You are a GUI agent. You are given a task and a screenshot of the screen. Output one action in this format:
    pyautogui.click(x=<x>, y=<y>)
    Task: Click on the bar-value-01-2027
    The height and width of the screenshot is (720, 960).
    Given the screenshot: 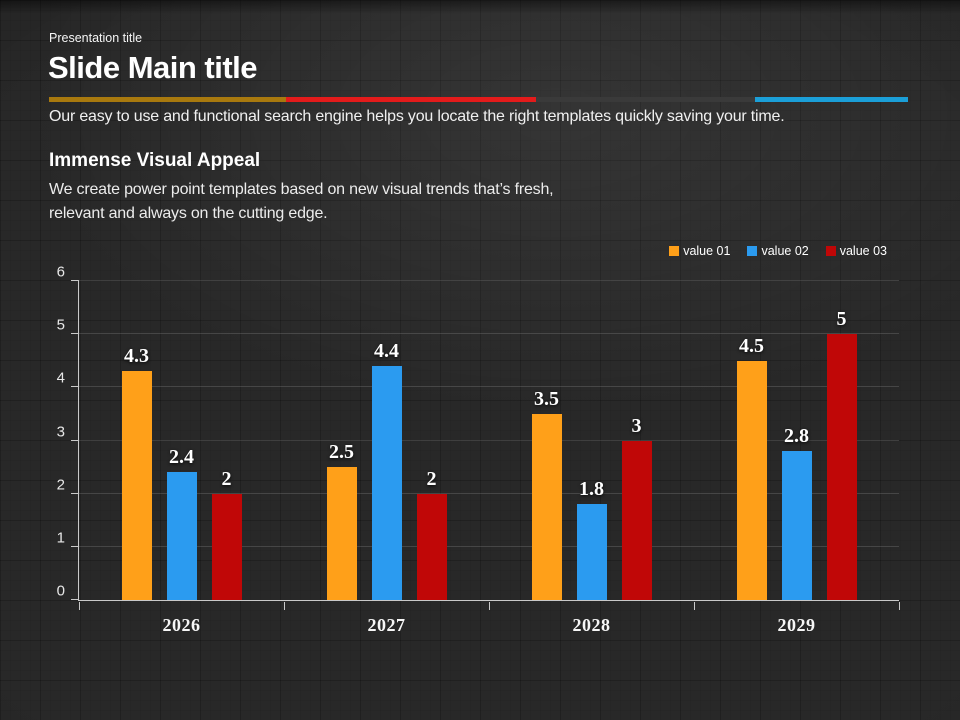 What is the action you would take?
    pyautogui.click(x=341, y=533)
    